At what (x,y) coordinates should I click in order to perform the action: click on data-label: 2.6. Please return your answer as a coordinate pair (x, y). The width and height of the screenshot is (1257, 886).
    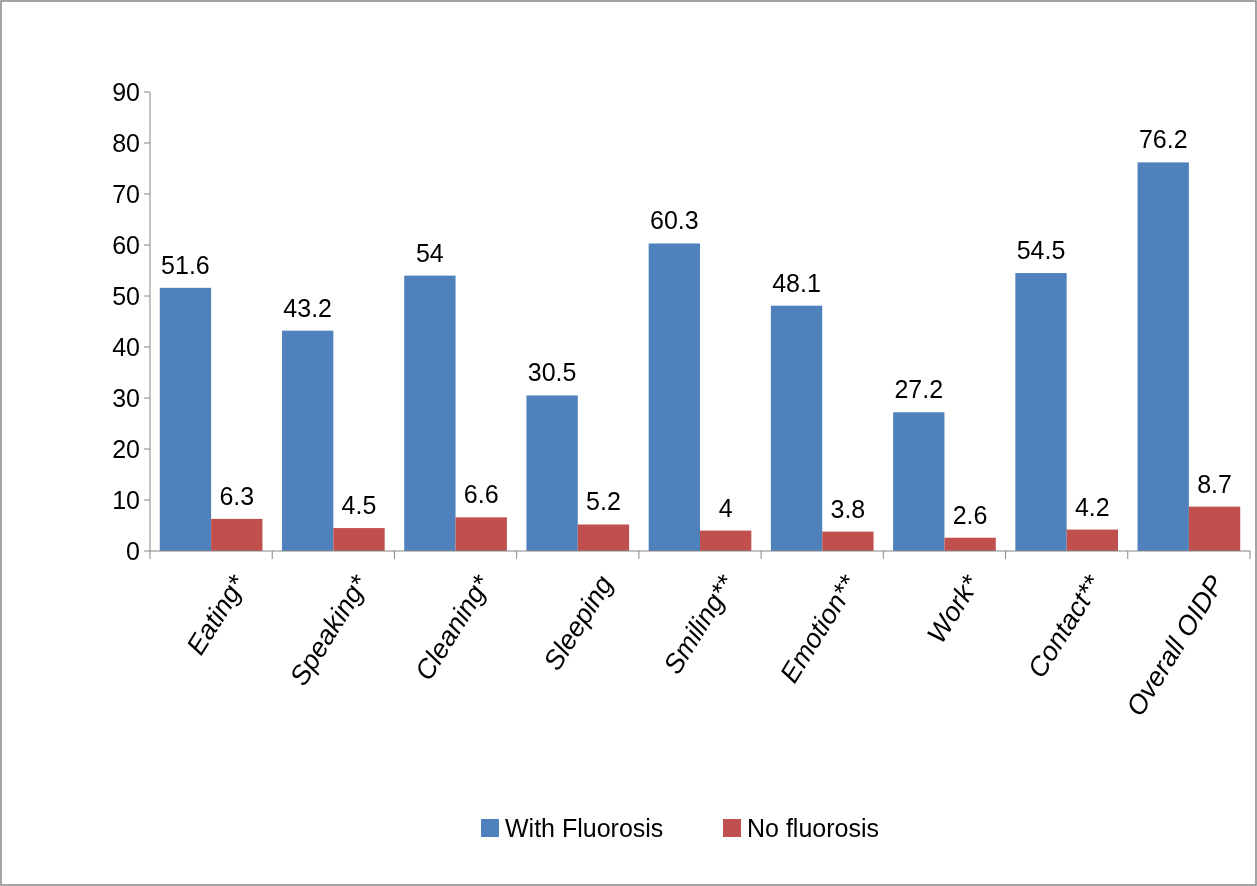
    Looking at the image, I should click on (970, 514).